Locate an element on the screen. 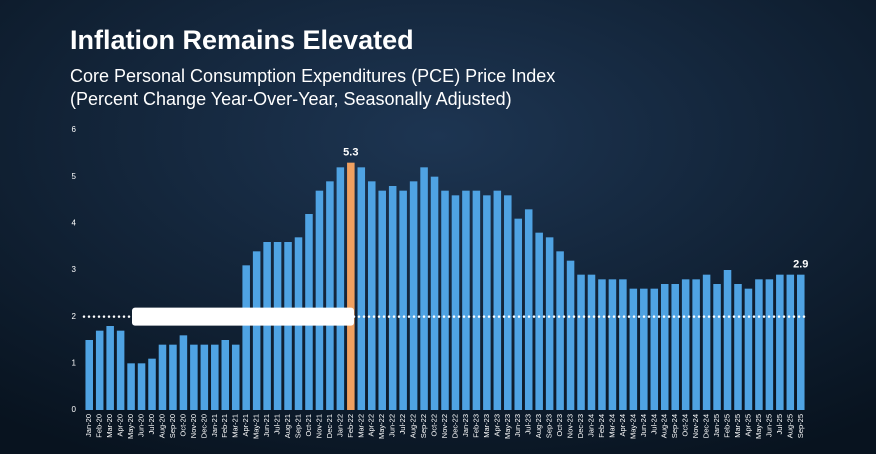  x-tick-label: Jan-23 is located at coordinates (465, 425).